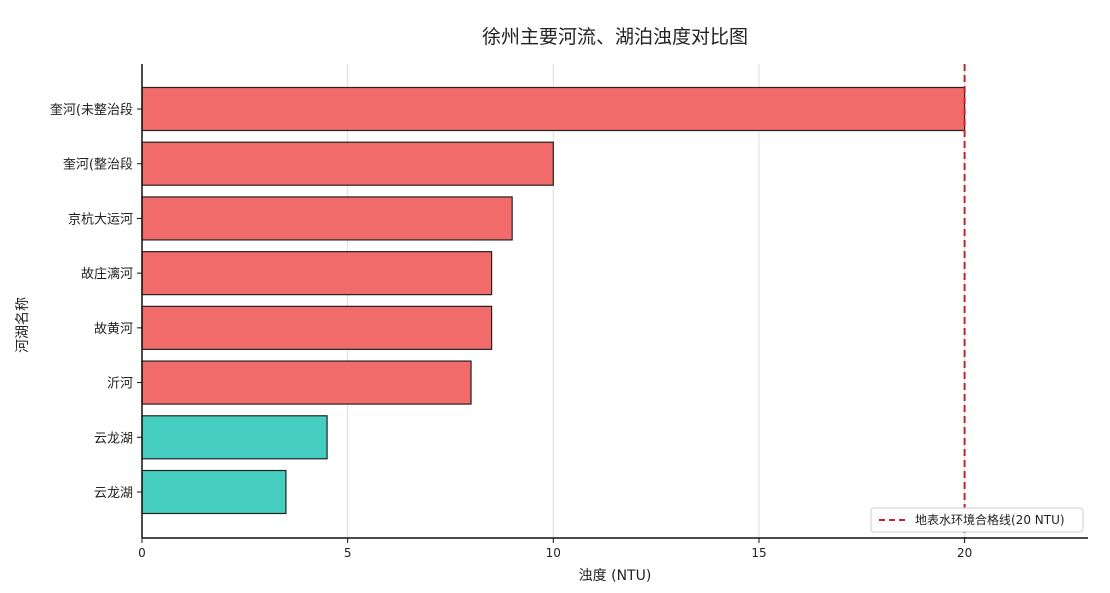 The image size is (1110, 593). I want to click on legend-box, so click(977, 520).